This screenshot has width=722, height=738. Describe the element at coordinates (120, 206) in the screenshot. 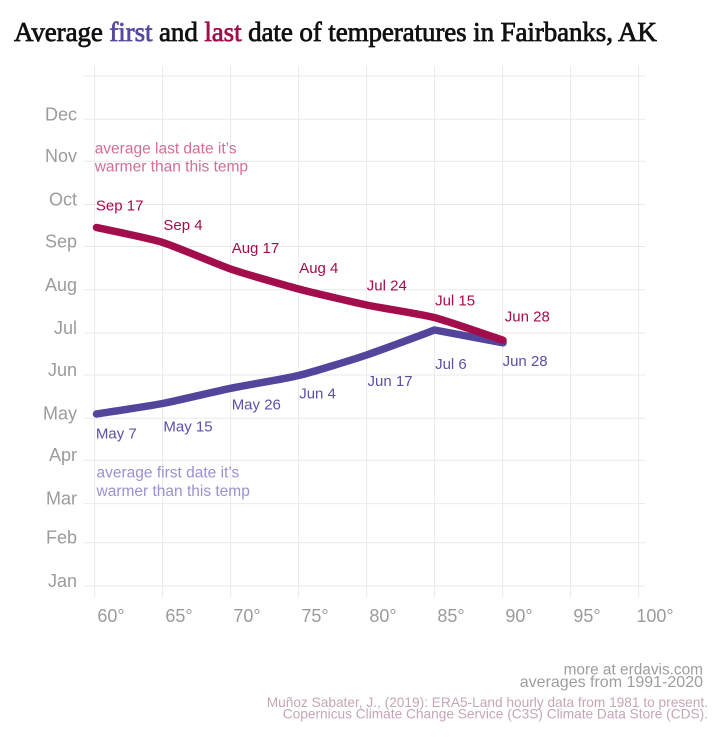

I see `svg-text: Sep 17` at that location.